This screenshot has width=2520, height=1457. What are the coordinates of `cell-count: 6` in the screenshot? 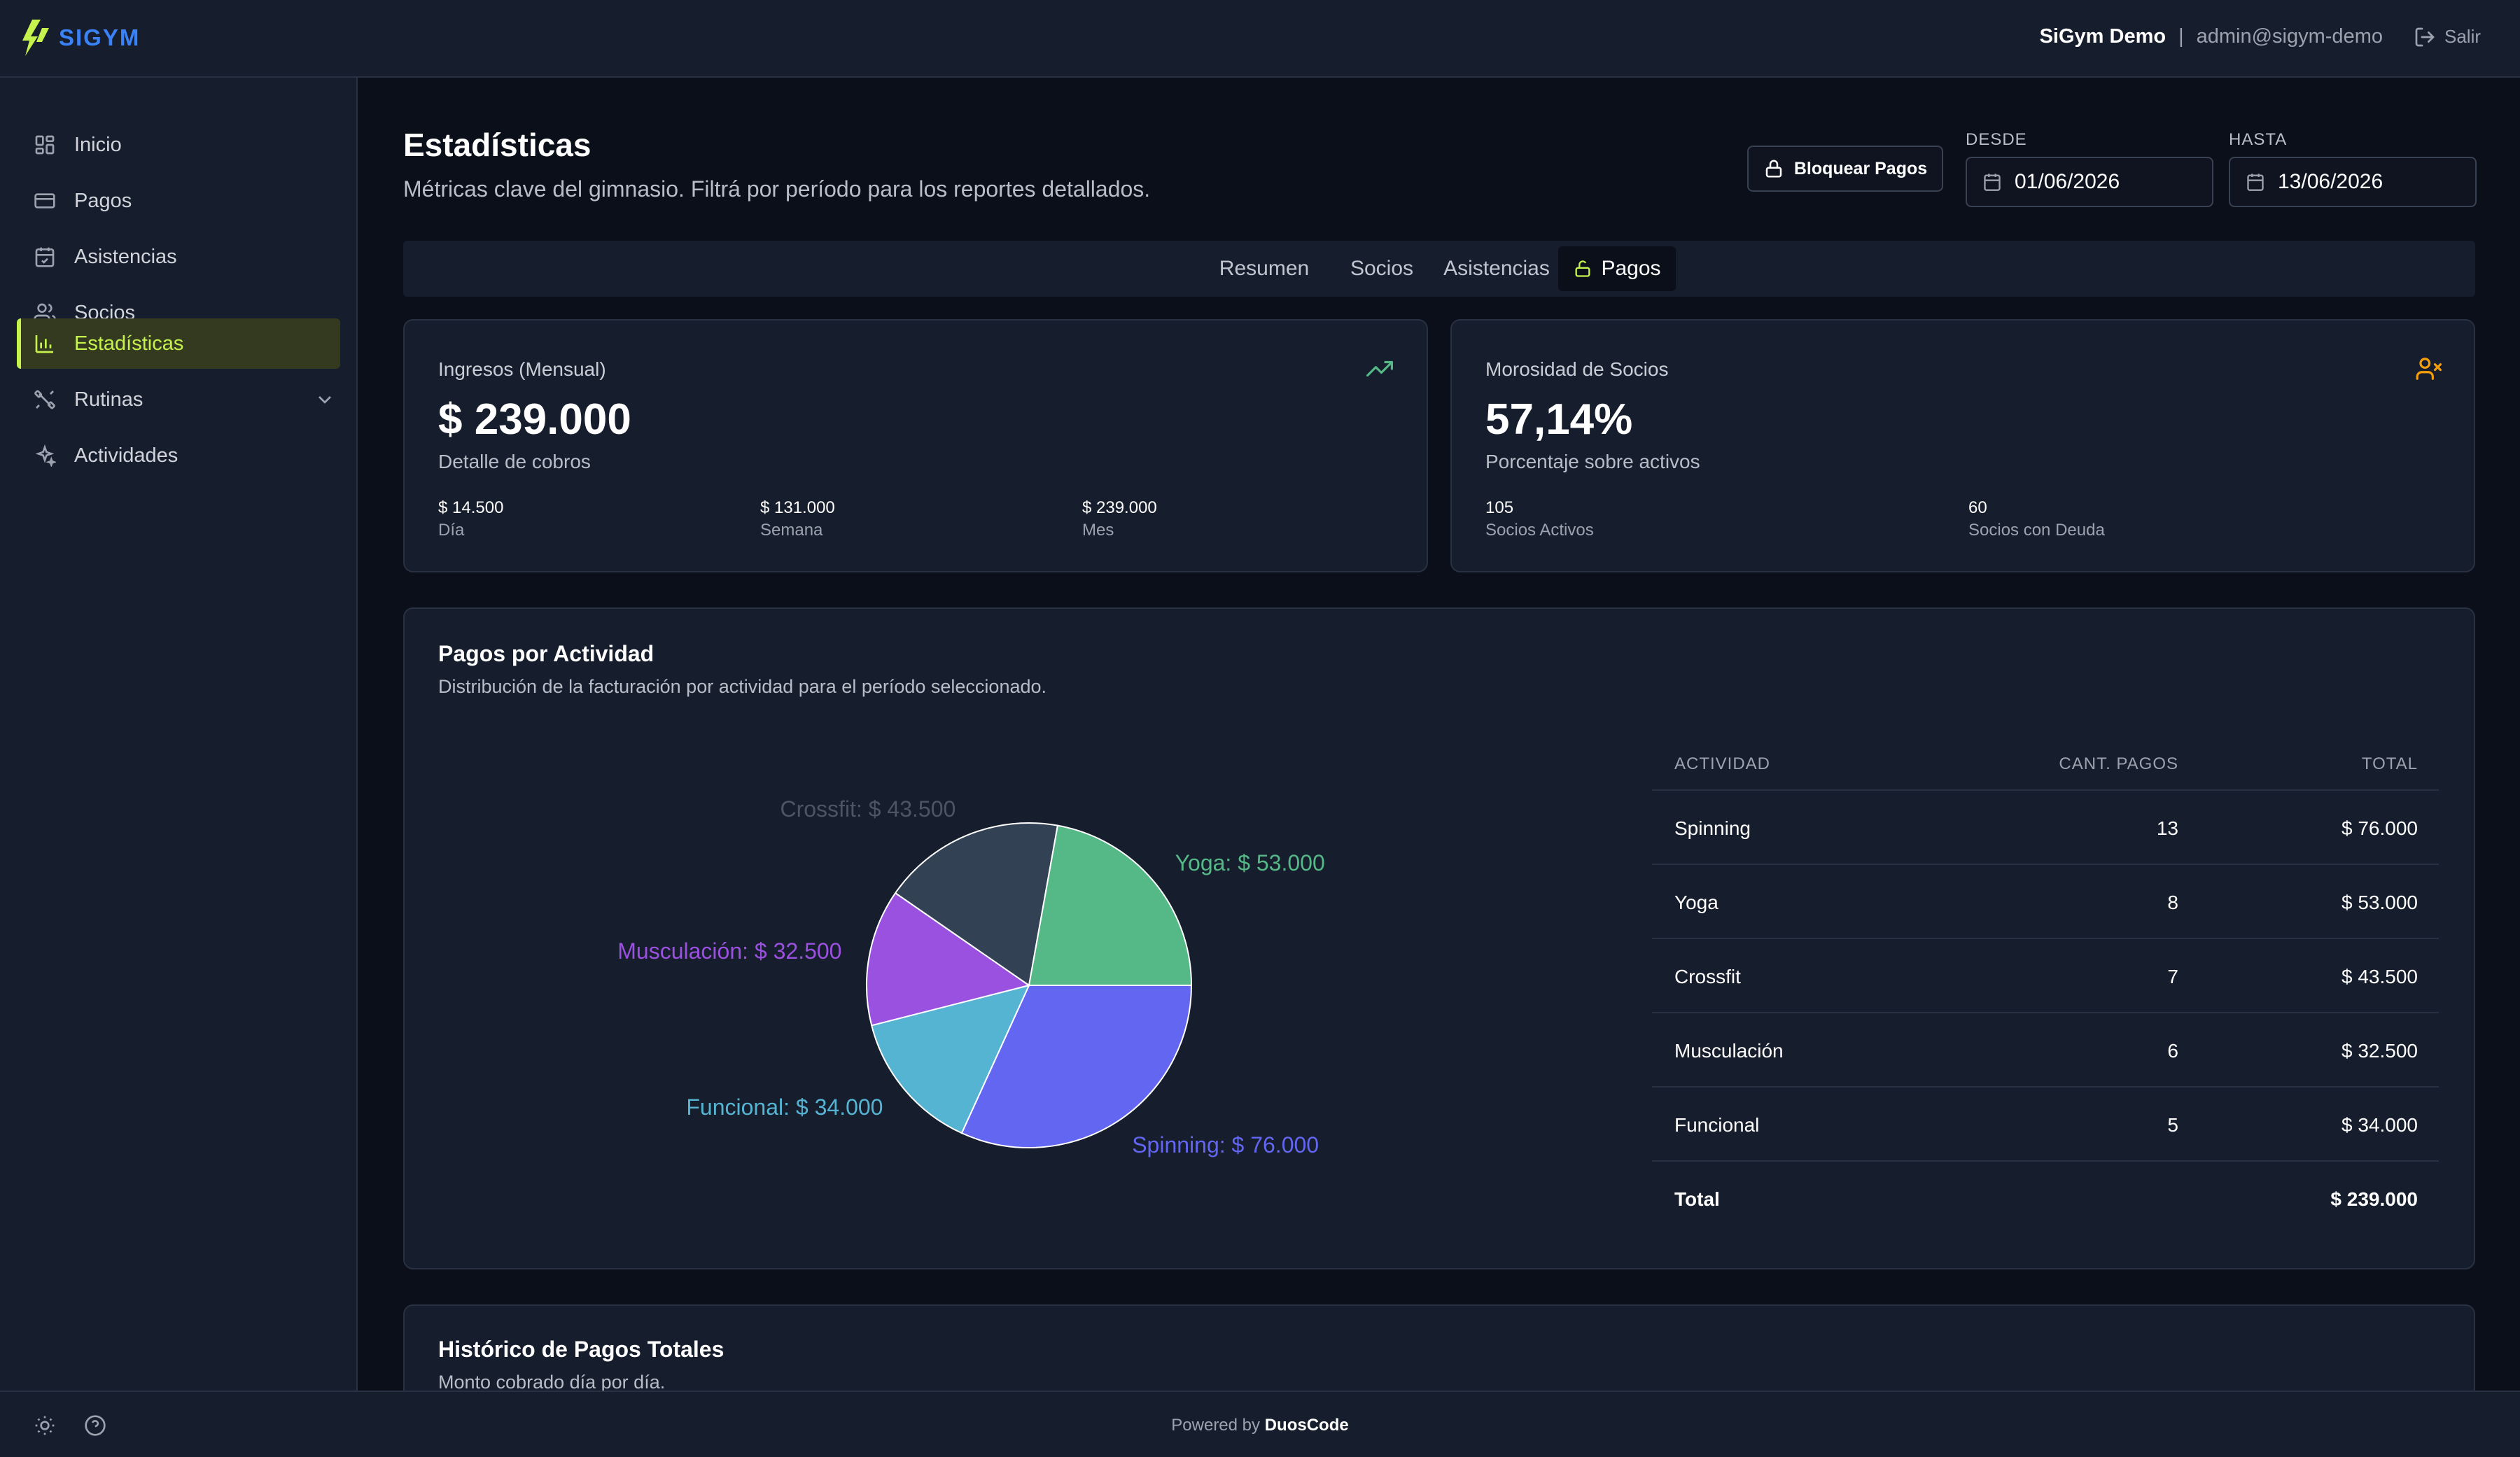 It's located at (2172, 1051).